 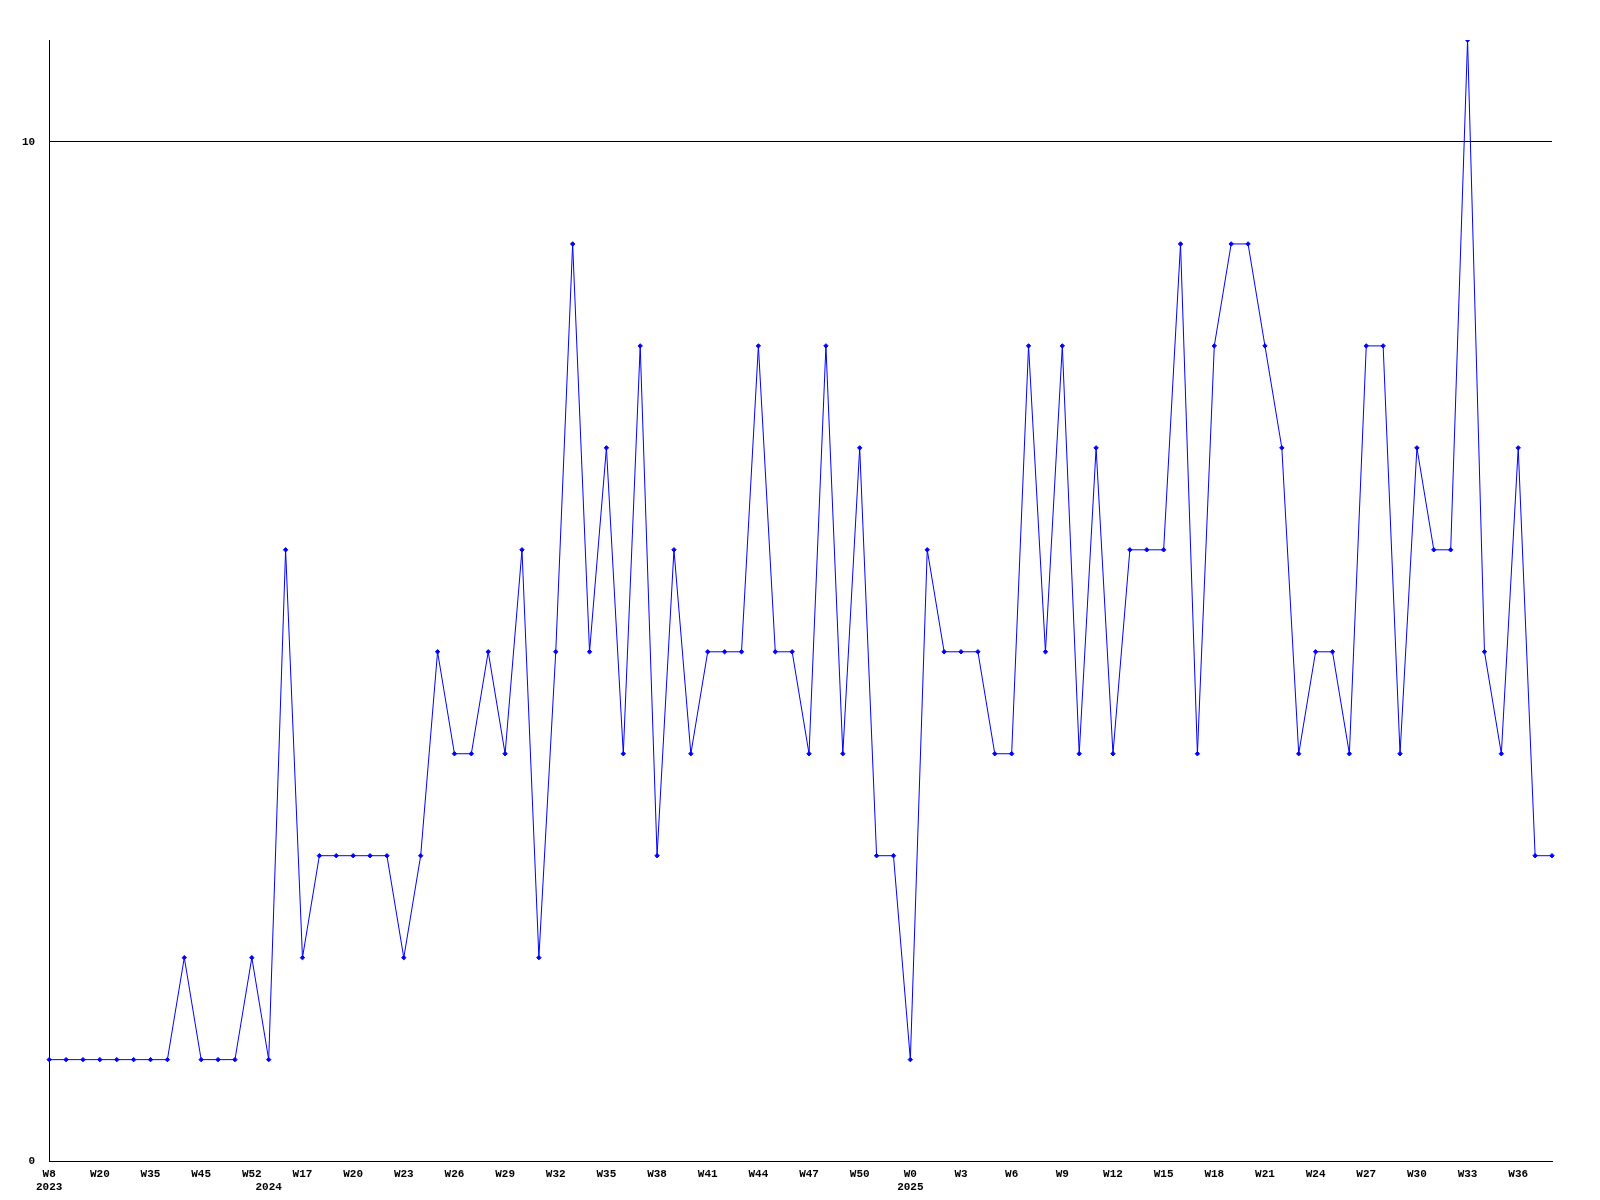 What do you see at coordinates (809, 1173) in the screenshot?
I see `x-tick-label: W47` at bounding box center [809, 1173].